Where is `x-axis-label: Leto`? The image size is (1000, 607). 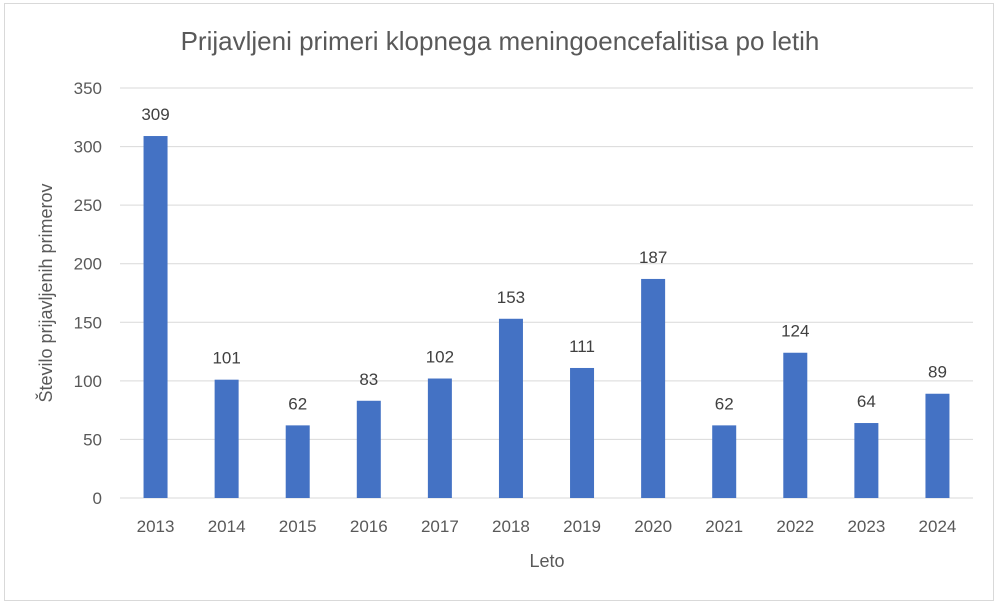 x-axis-label: Leto is located at coordinates (546, 561).